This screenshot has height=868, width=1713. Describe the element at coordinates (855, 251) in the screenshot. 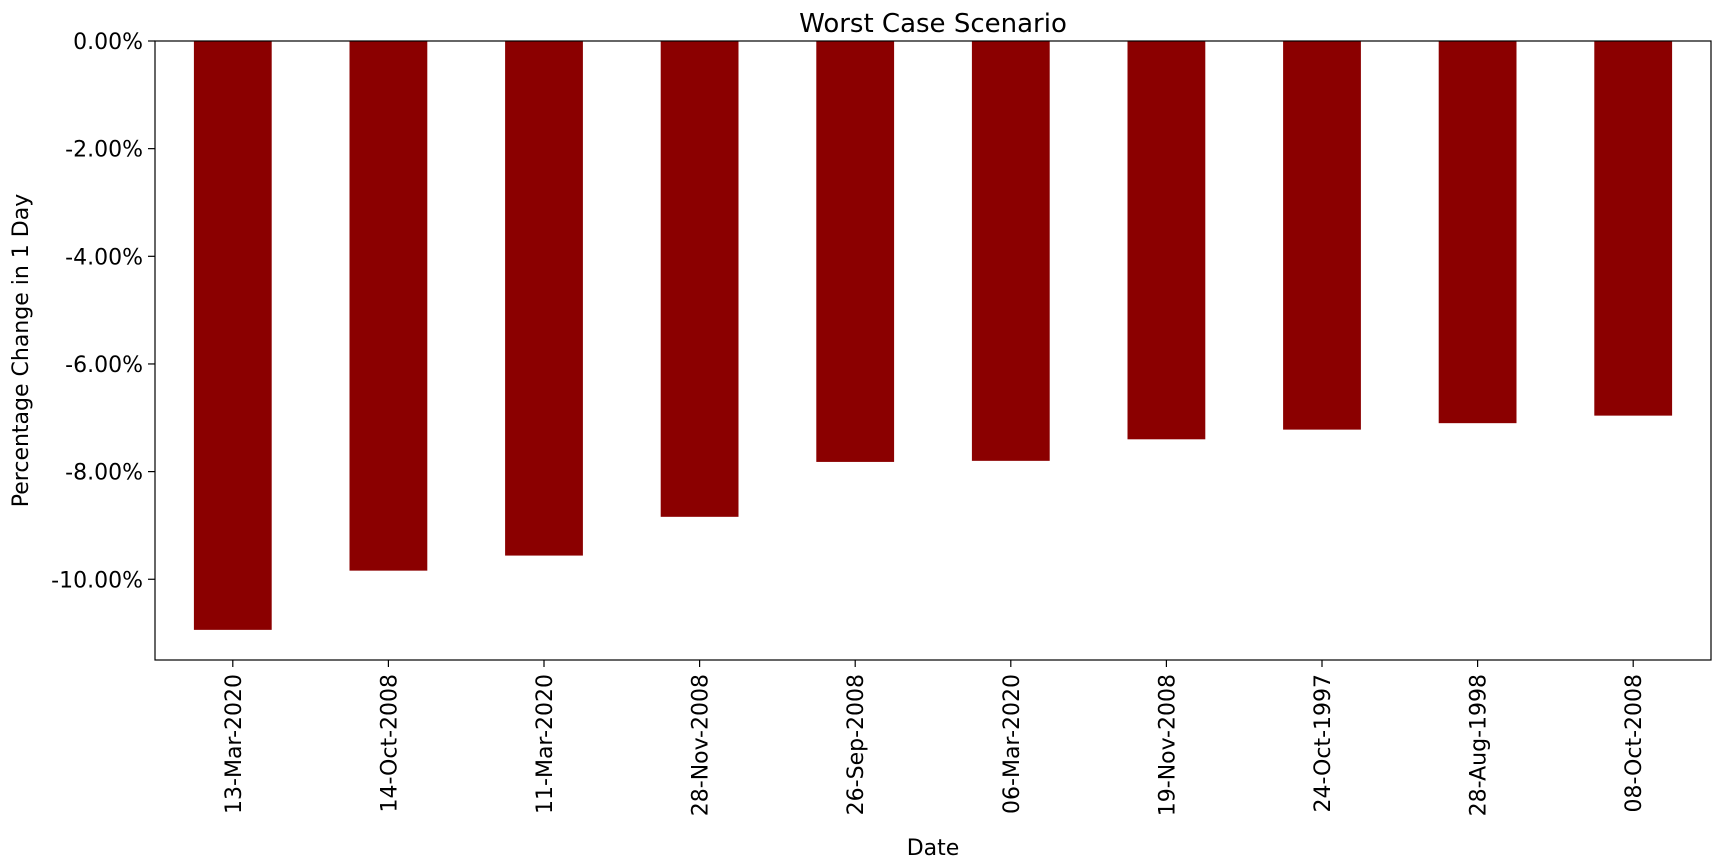

I see `bar-26-Sep-2008` at that location.